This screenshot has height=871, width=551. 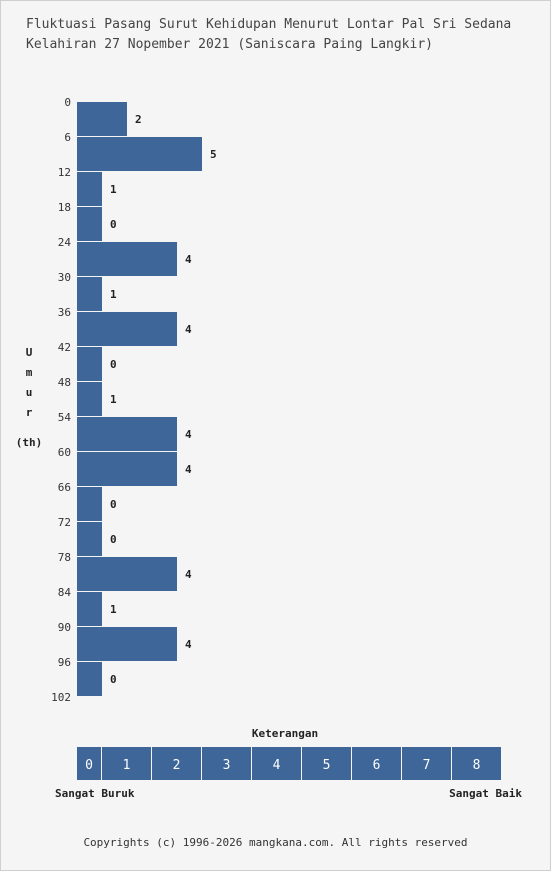 What do you see at coordinates (188, 644) in the screenshot?
I see `value-label-90: 4` at bounding box center [188, 644].